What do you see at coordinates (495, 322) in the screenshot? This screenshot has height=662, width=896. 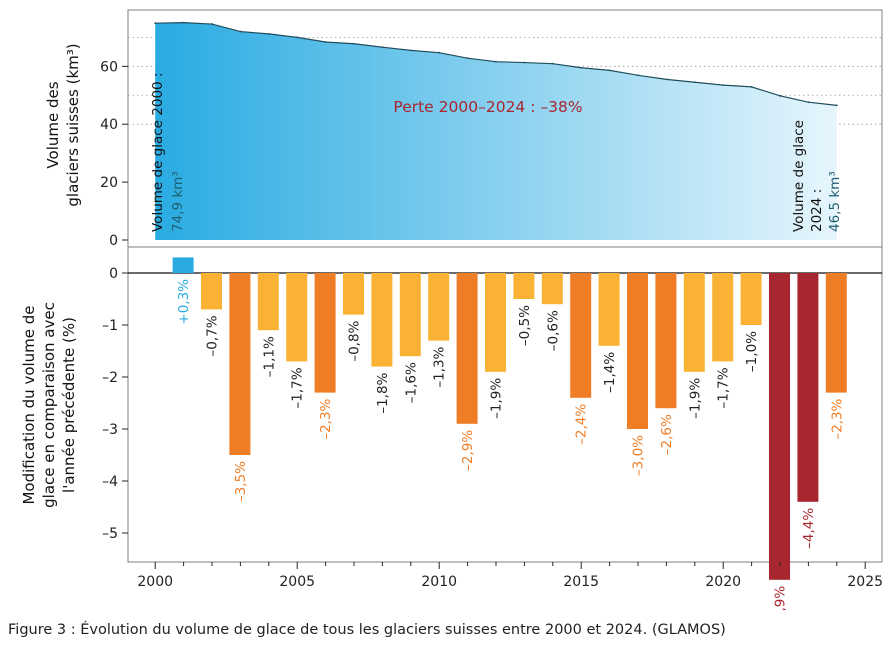 I see `bar-2012` at bounding box center [495, 322].